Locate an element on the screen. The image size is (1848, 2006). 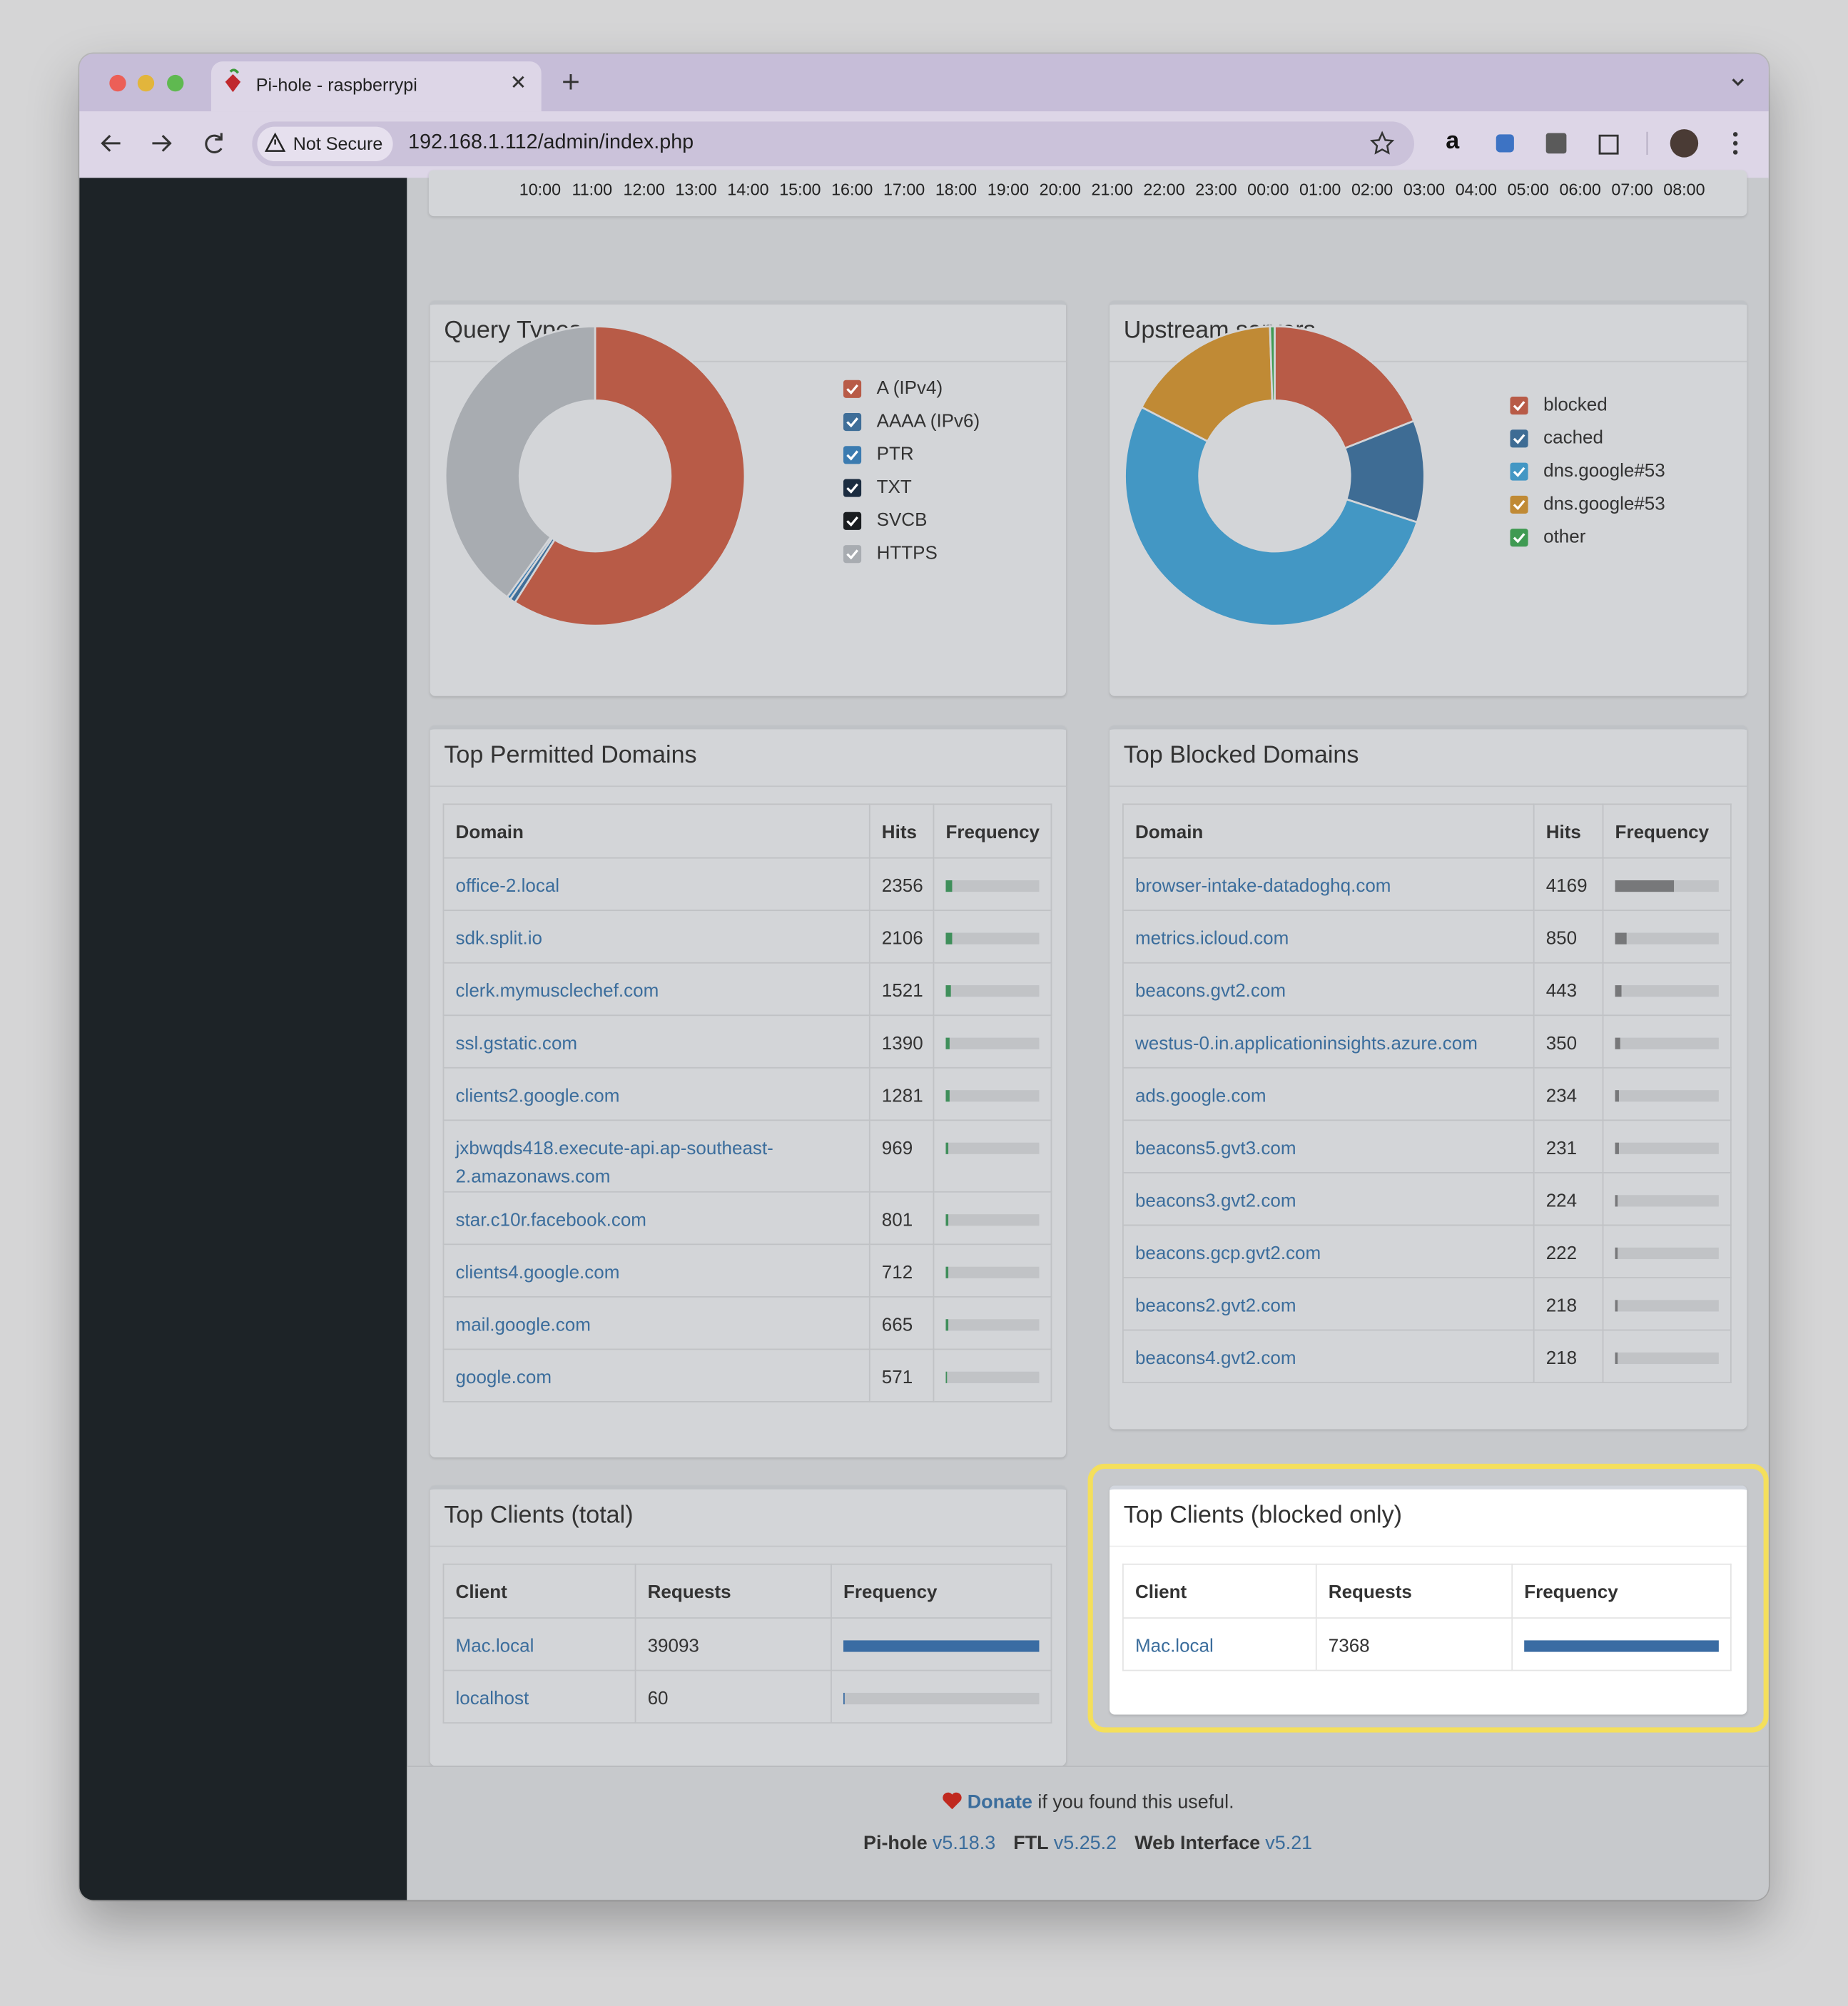
version-link: v5.21 is located at coordinates (1289, 1843).